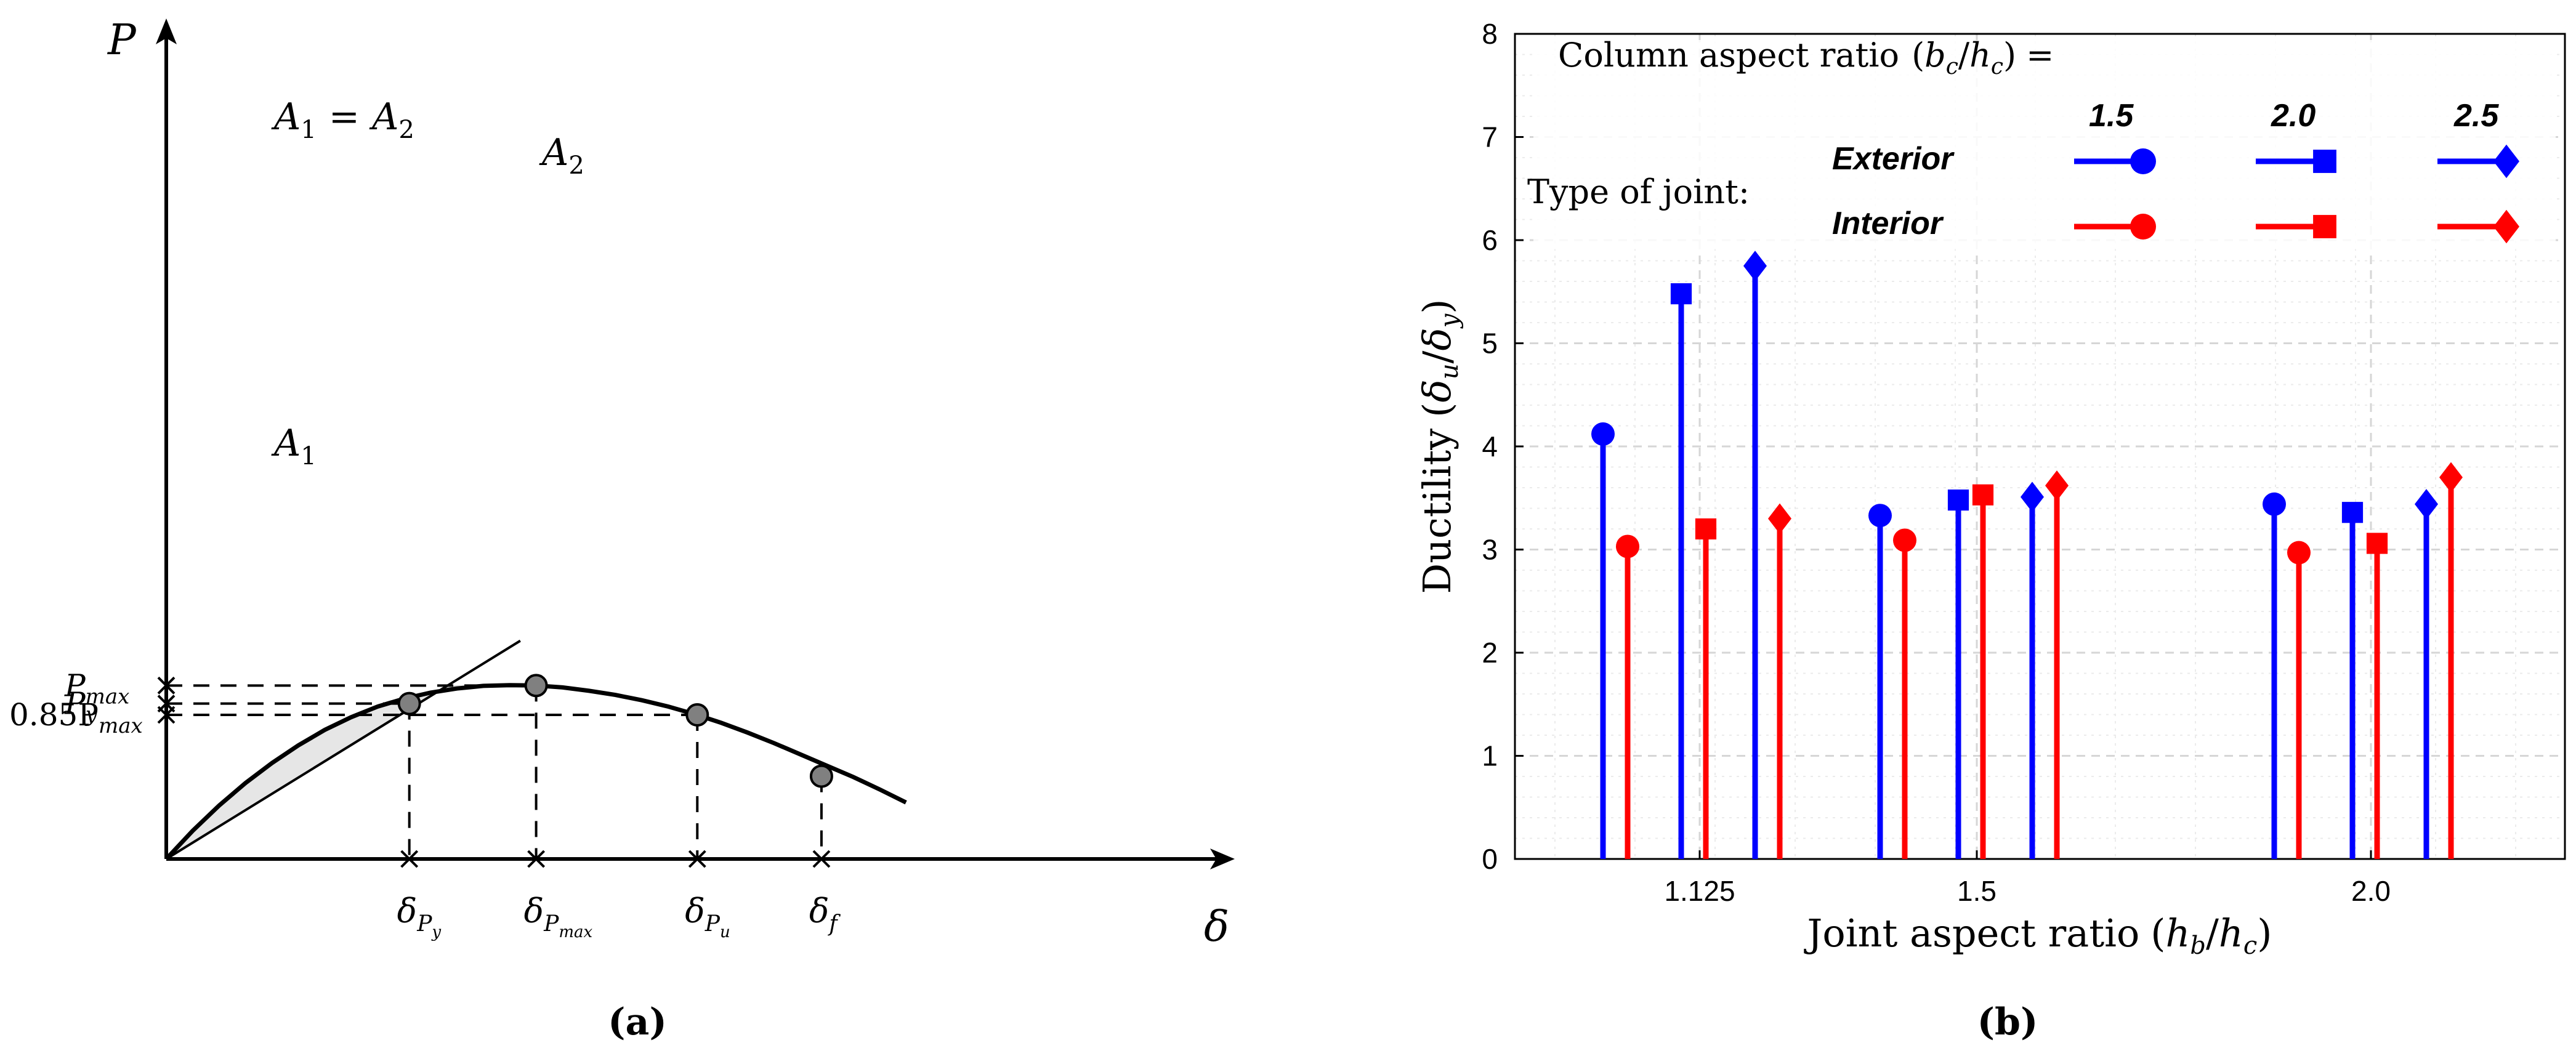 The width and height of the screenshot is (2576, 1056). What do you see at coordinates (2027, 878) in the screenshot?
I see `x-tick-labels: 1.125 1.5 2.0` at bounding box center [2027, 878].